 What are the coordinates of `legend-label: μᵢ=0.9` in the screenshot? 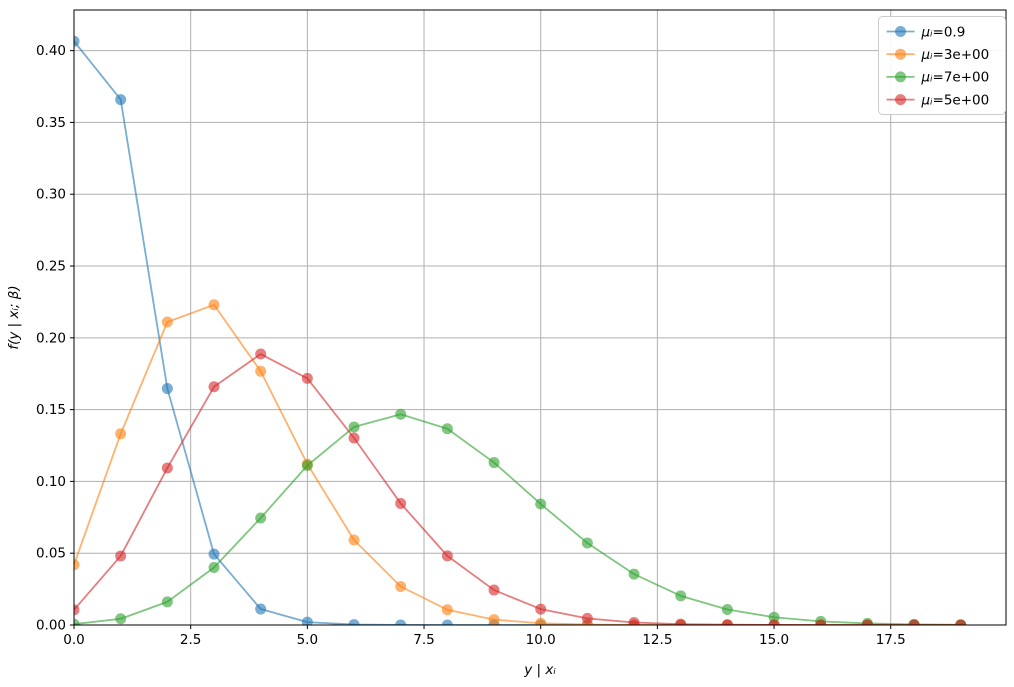 It's located at (943, 32).